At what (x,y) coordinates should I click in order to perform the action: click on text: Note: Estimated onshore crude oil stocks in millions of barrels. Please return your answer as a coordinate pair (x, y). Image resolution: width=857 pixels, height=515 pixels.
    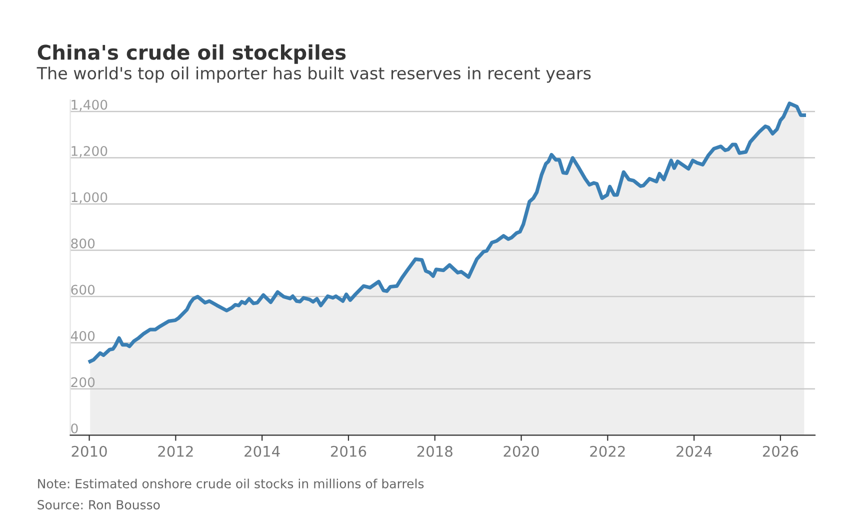
    Looking at the image, I should click on (231, 483).